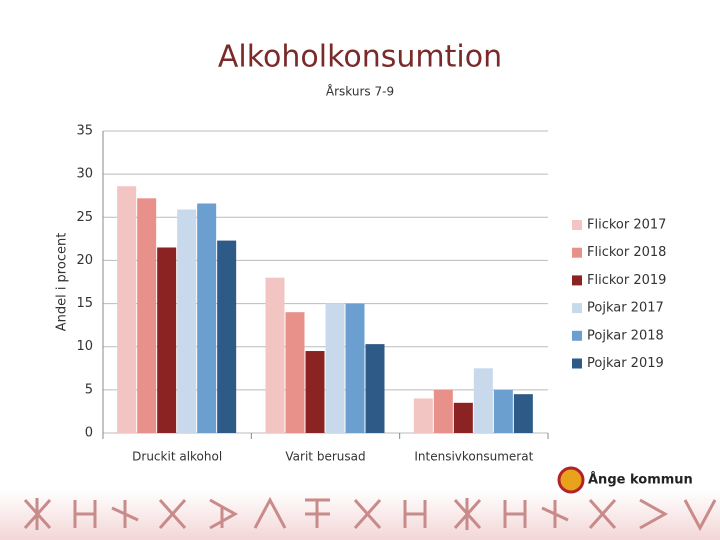 The width and height of the screenshot is (720, 540). Describe the element at coordinates (626, 225) in the screenshot. I see `legend-label: Flickor 2017` at that location.